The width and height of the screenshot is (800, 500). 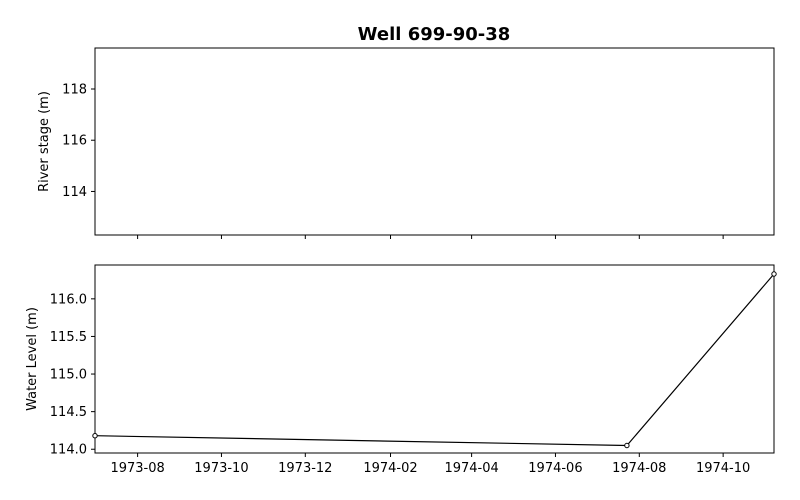 I want to click on y-tick-label: 114.5, so click(x=68, y=412).